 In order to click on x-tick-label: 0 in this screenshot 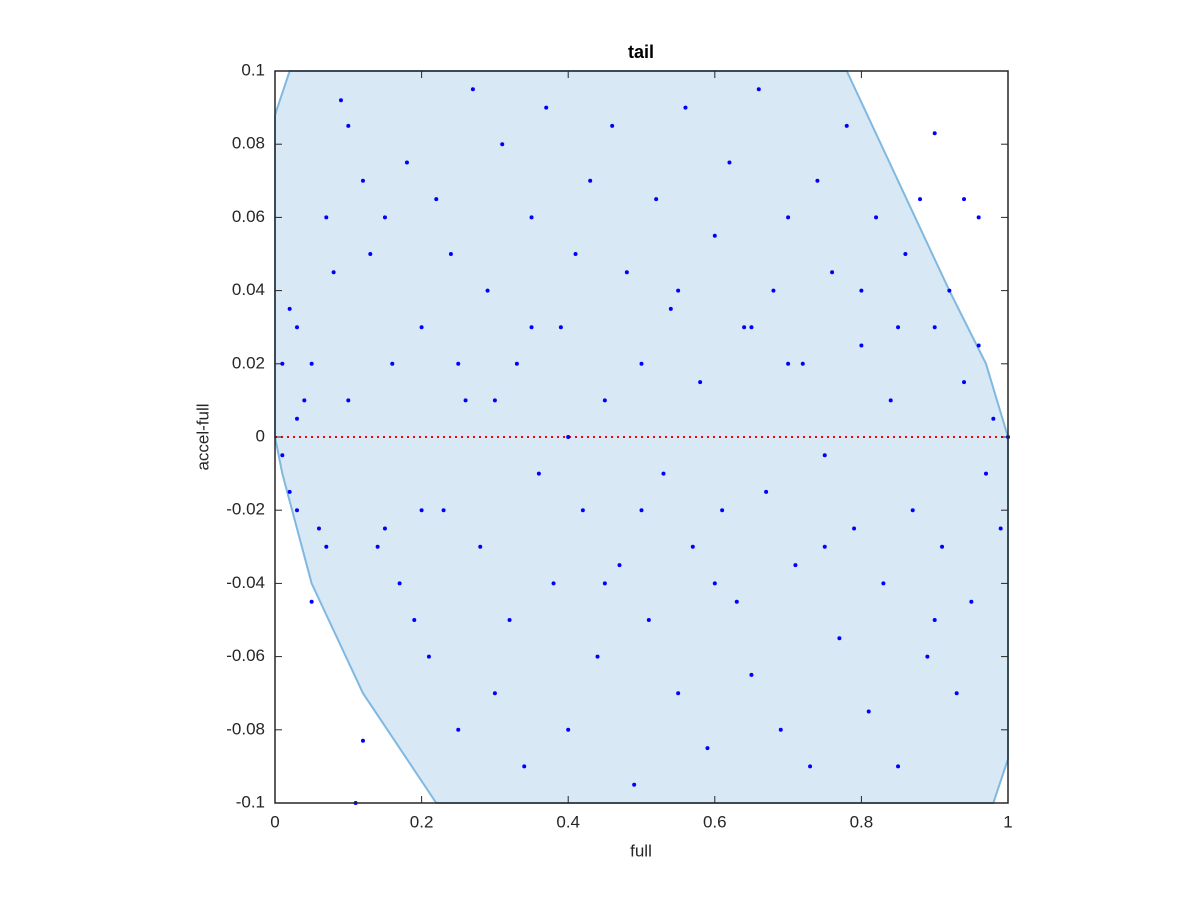, I will do `click(274, 821)`.